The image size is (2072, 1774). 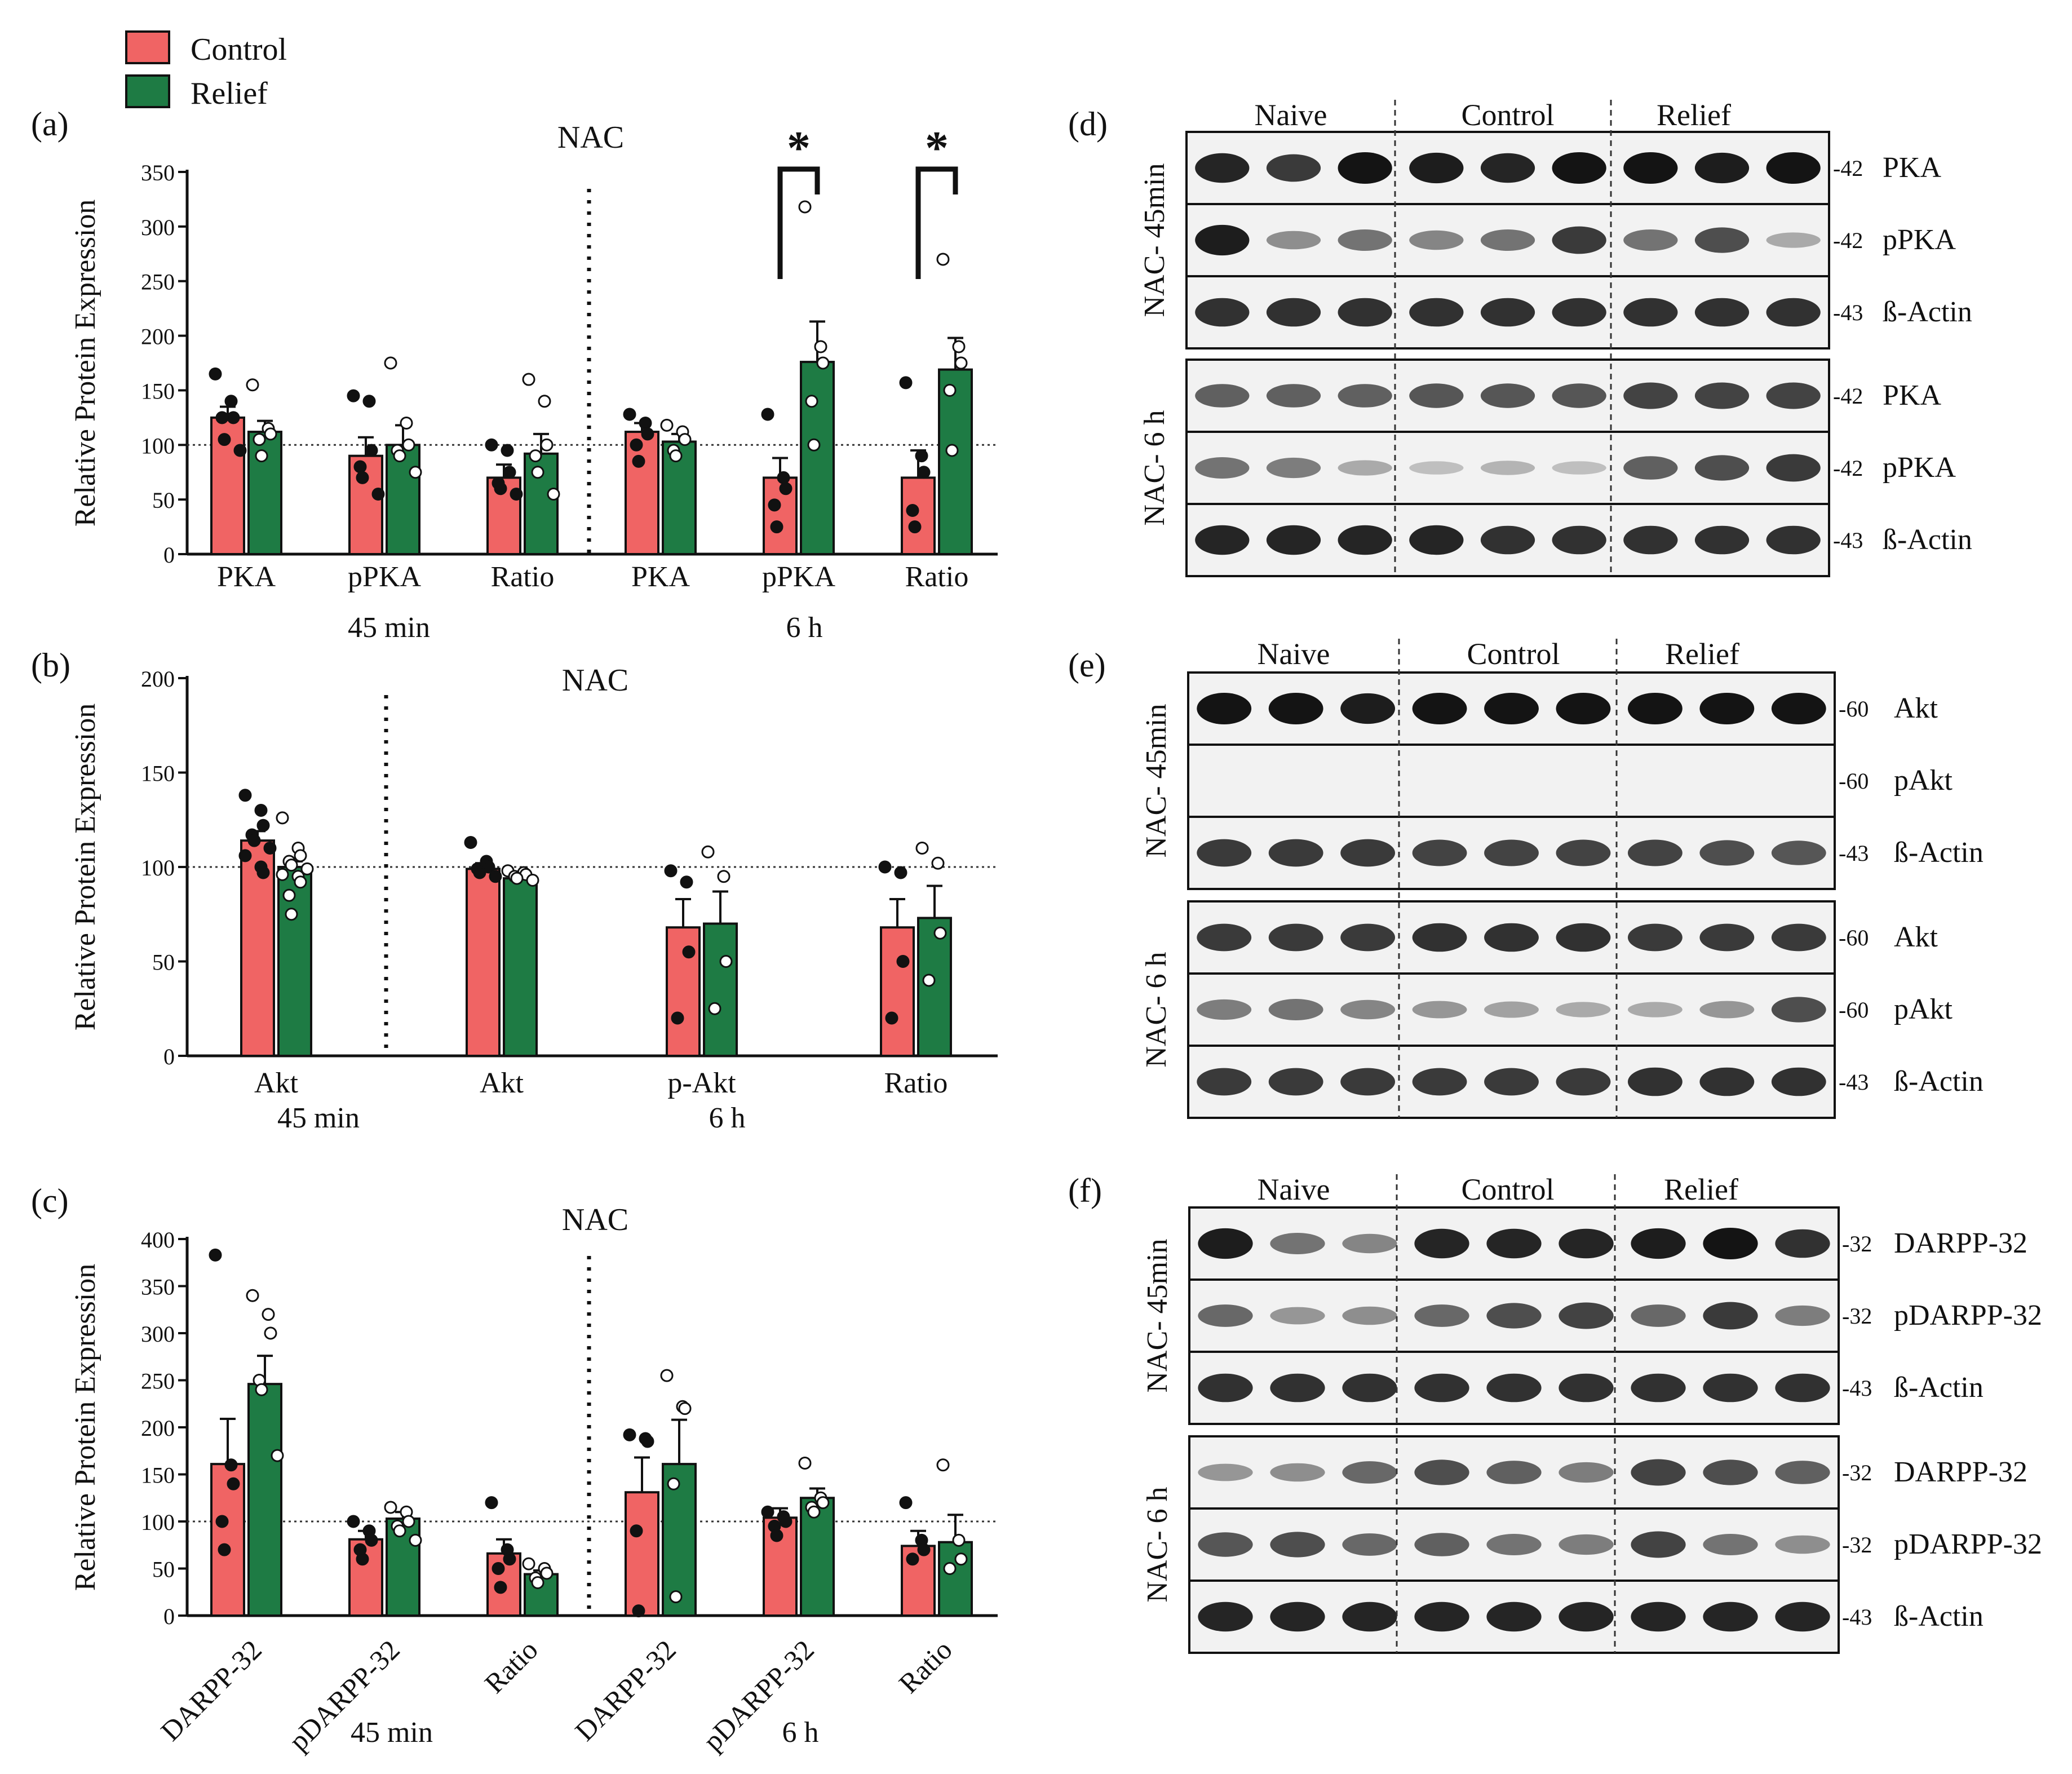 What do you see at coordinates (158, 1522) in the screenshot?
I see `y-tick-label: 100` at bounding box center [158, 1522].